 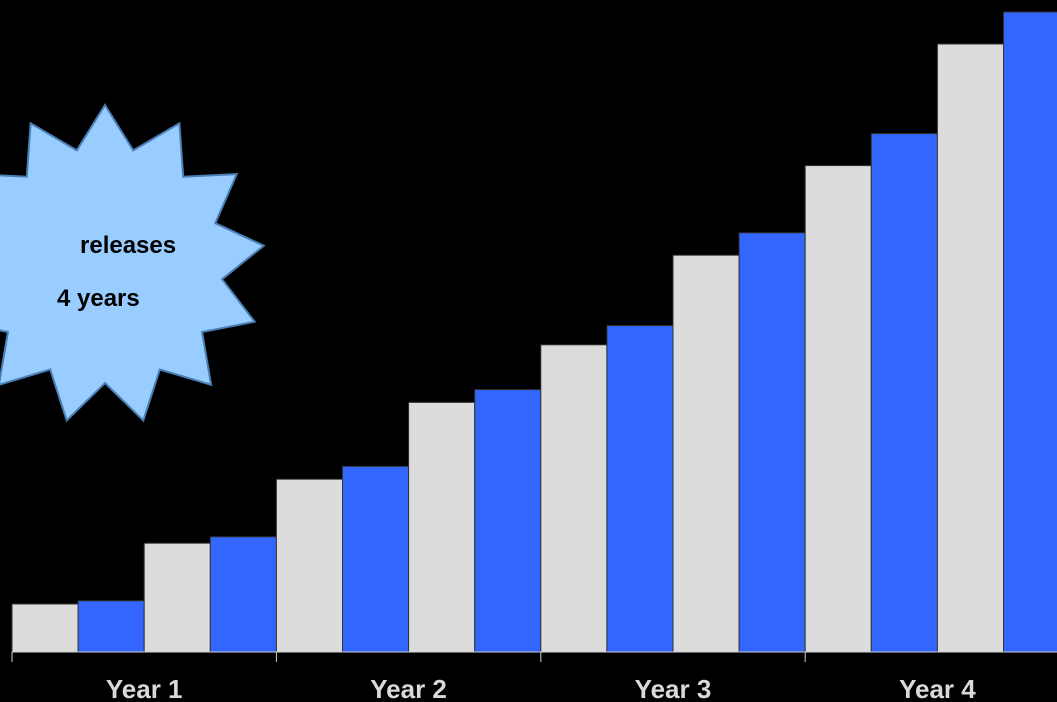 I want to click on callout-line-2: 4 years, so click(x=98, y=298).